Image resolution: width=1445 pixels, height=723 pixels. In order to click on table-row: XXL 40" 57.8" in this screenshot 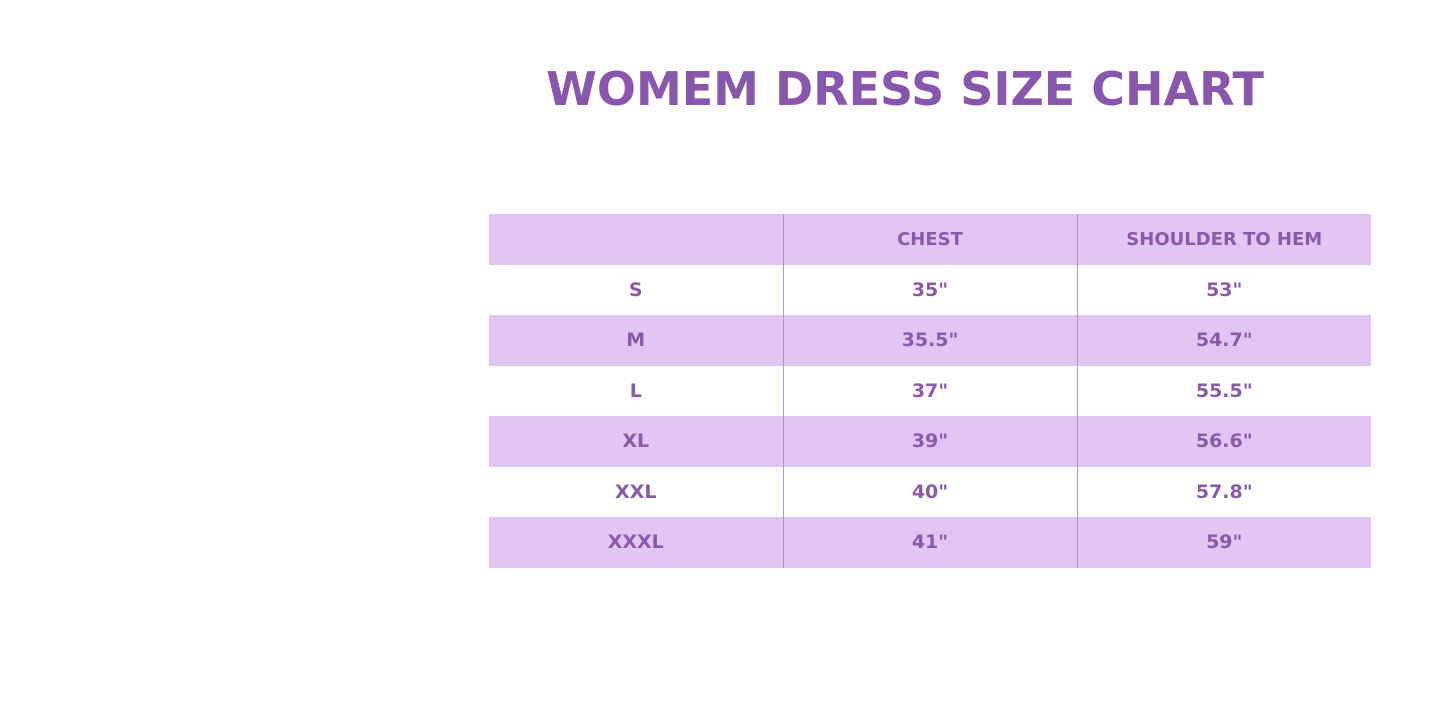, I will do `click(930, 491)`.